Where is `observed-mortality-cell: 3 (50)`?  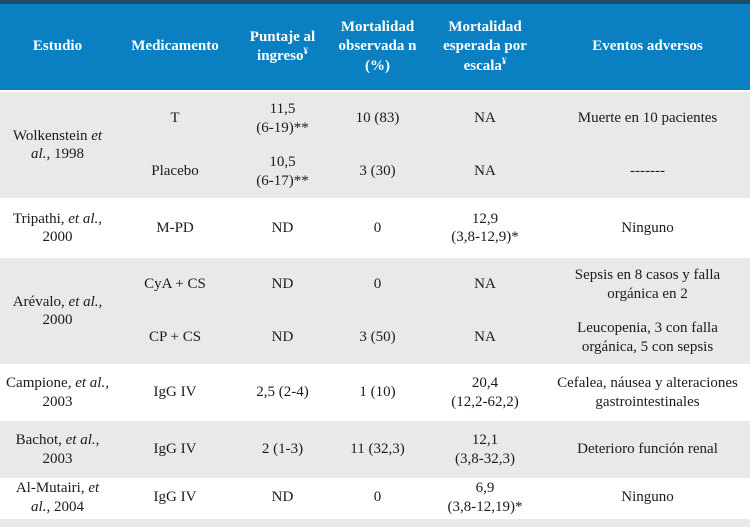
observed-mortality-cell: 3 (50) is located at coordinates (377, 337).